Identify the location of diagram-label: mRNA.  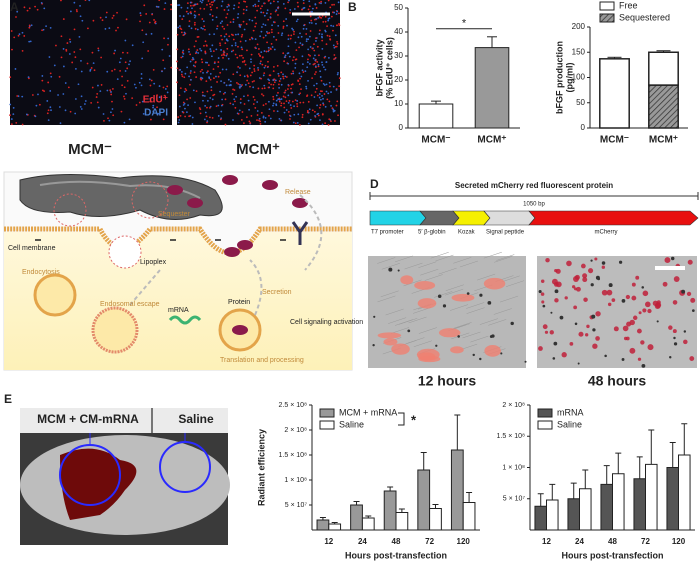
(178, 310).